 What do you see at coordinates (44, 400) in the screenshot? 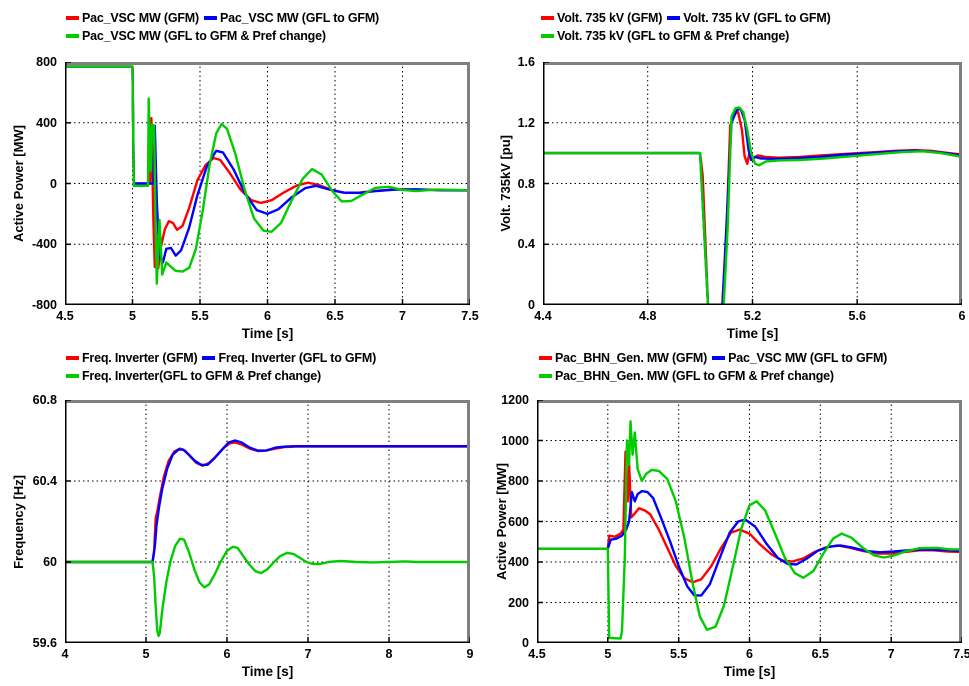
I see `y-tick-label: 60.8` at bounding box center [44, 400].